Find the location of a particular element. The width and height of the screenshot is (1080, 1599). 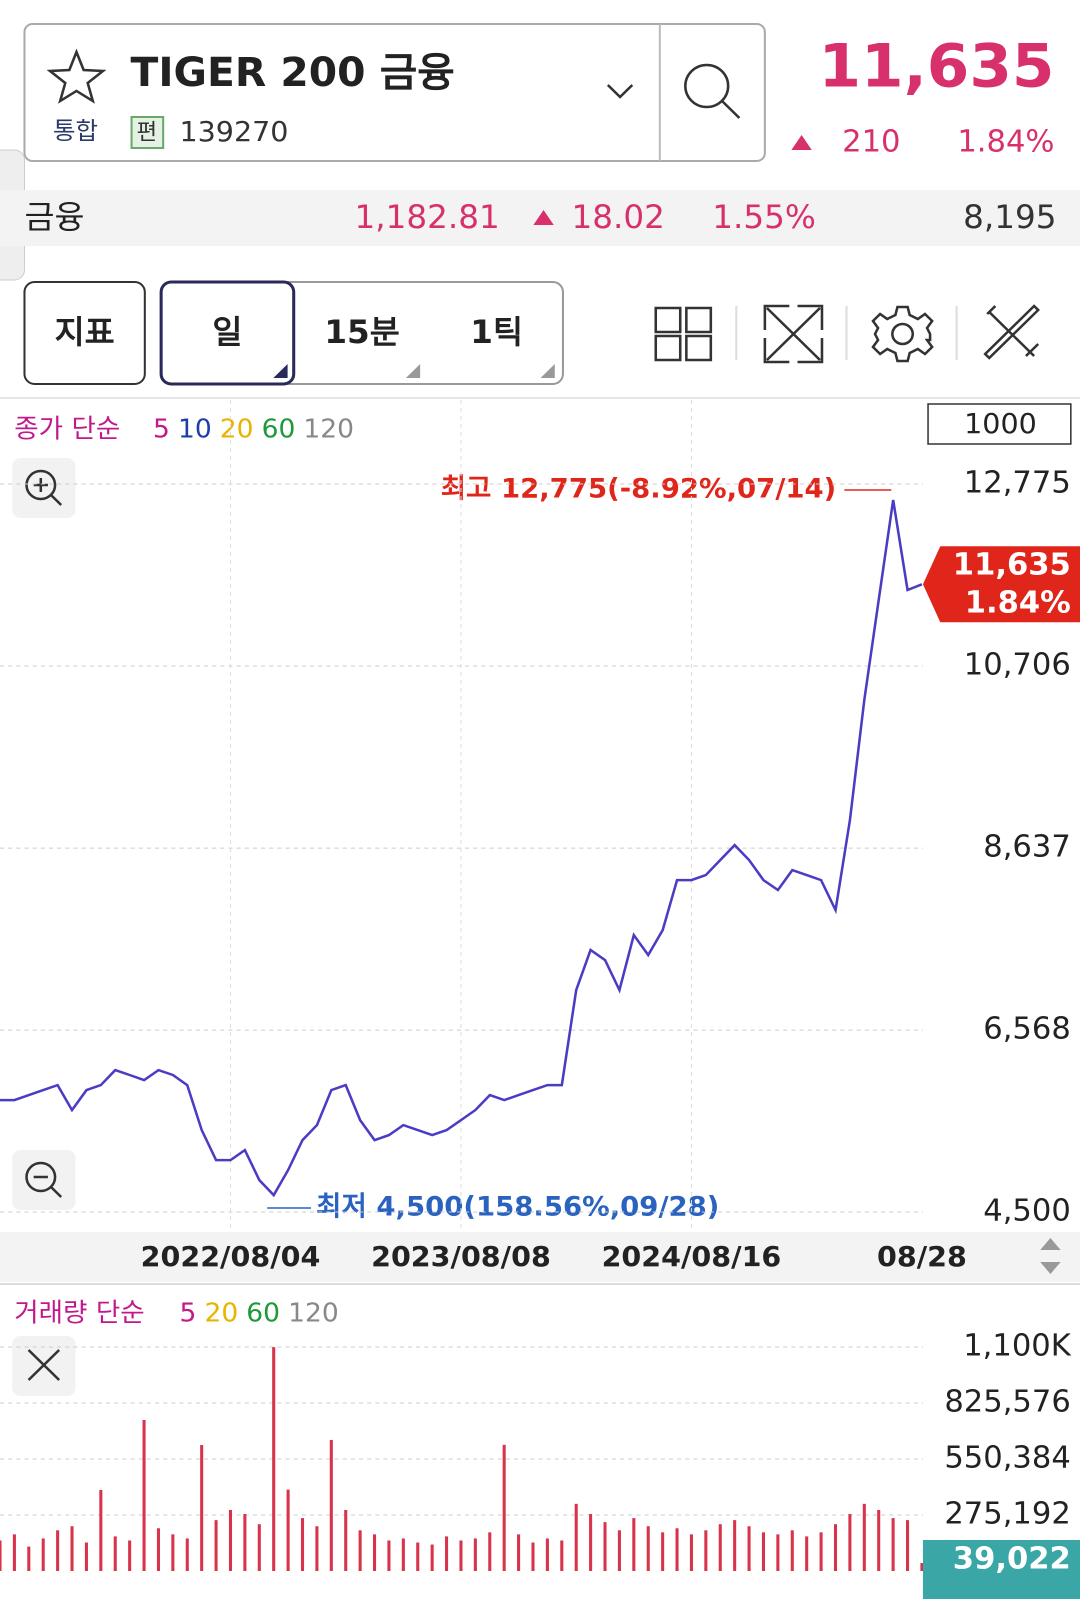

scroll-arrows is located at coordinates (1050, 1256).